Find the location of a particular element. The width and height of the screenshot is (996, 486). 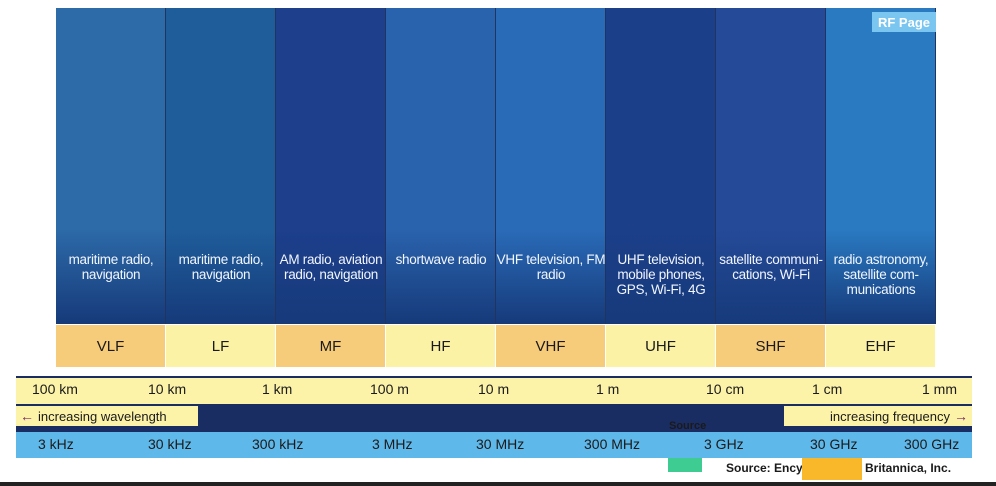

band-column-hf is located at coordinates (441, 166).